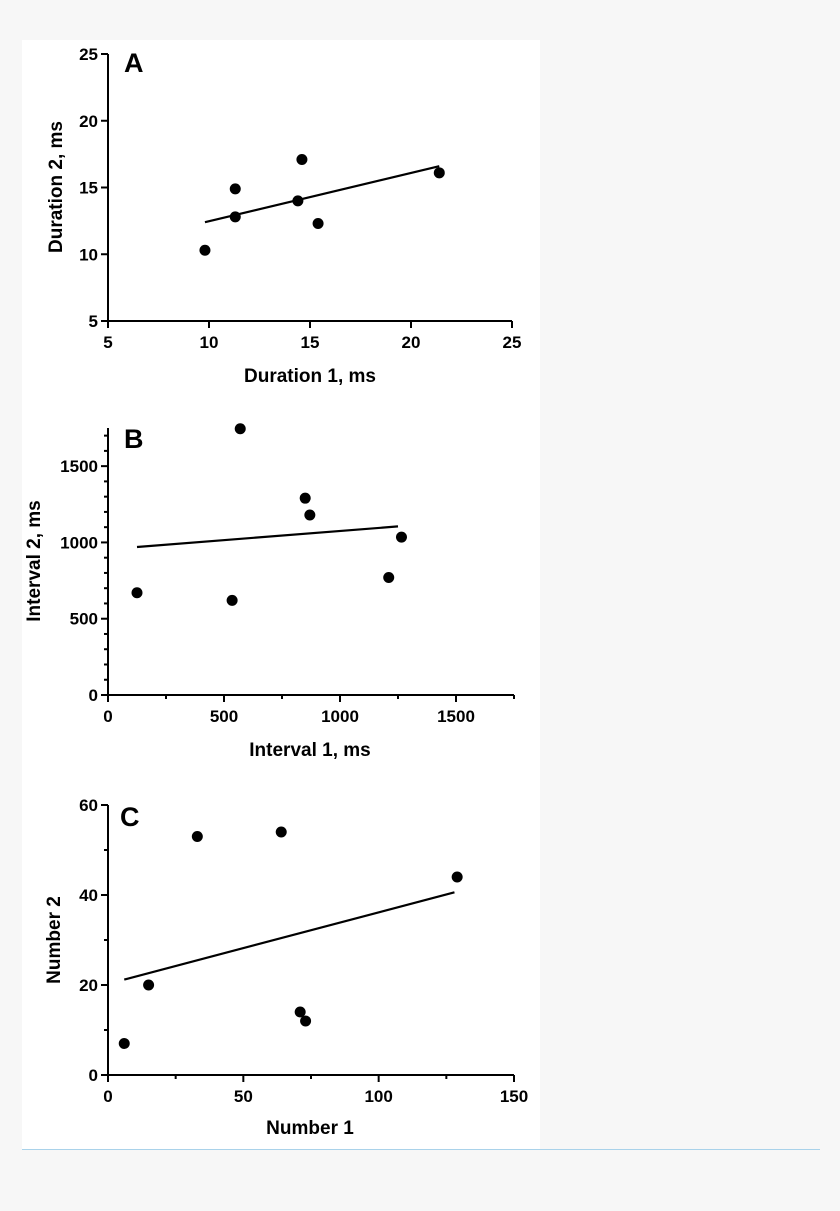 The image size is (840, 1211). Describe the element at coordinates (88, 895) in the screenshot. I see `y-tick-label-c: 40` at that location.